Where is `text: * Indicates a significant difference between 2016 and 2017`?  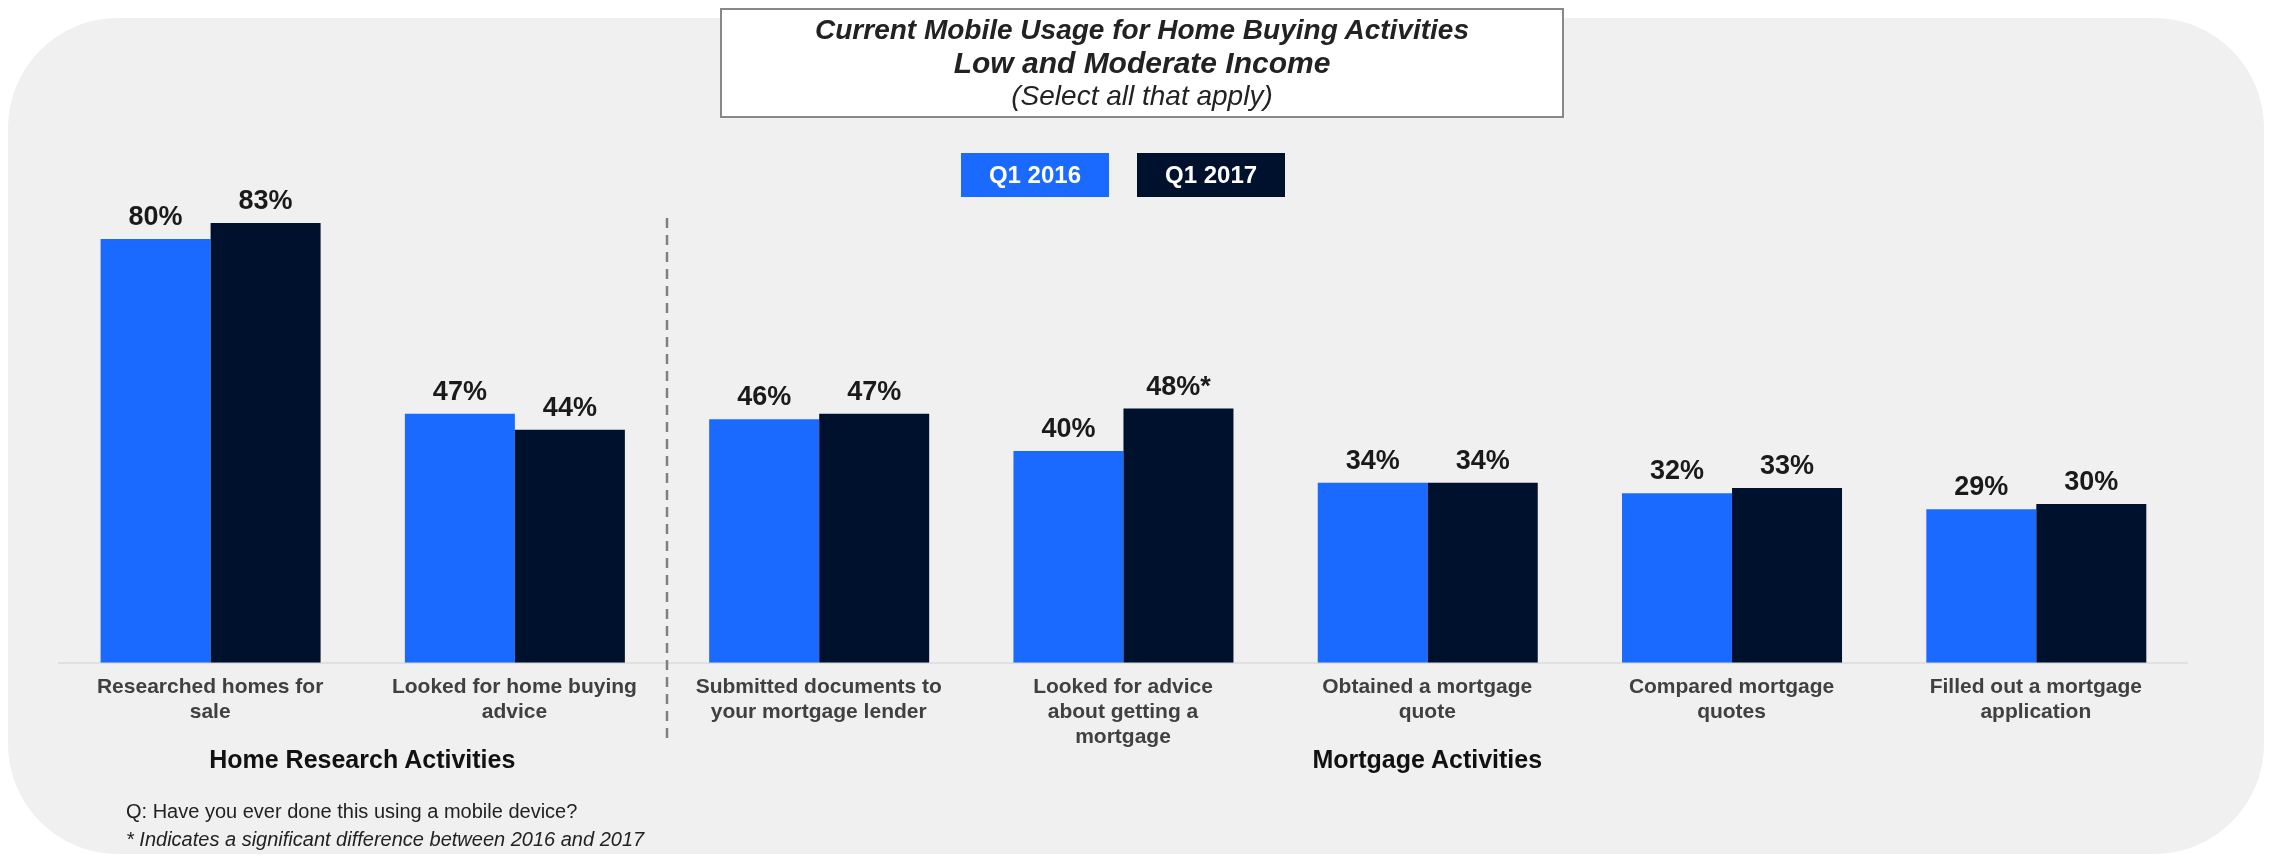
text: * Indicates a significant difference between 2016 and 2017 is located at coordinates (385, 839).